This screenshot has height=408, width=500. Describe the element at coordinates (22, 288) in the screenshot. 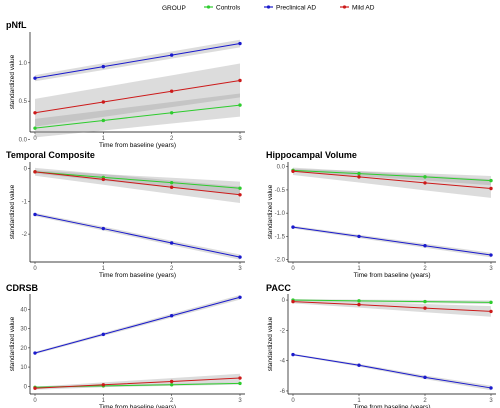

I see `panel-title: CDRSB` at that location.